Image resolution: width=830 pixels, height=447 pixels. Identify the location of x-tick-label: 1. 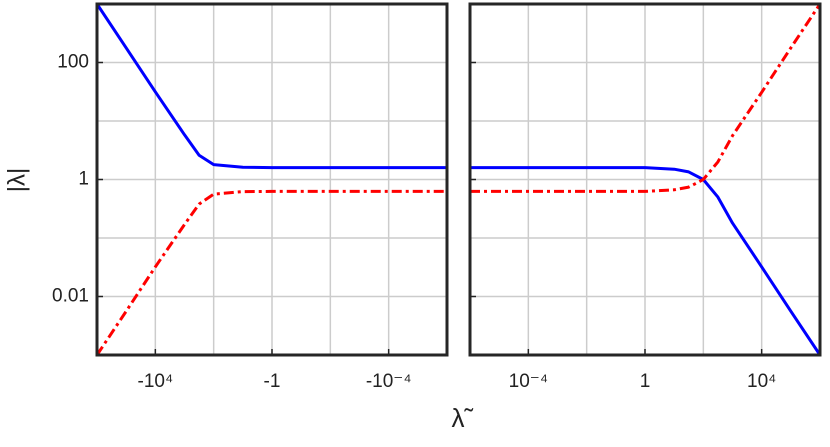
(645, 381).